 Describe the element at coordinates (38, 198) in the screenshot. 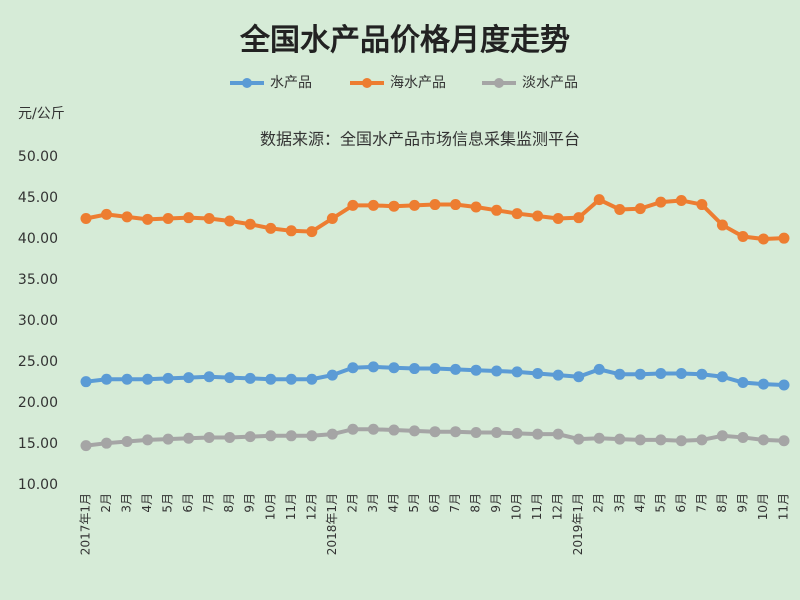

I see `y-tick-label: 45.00` at that location.